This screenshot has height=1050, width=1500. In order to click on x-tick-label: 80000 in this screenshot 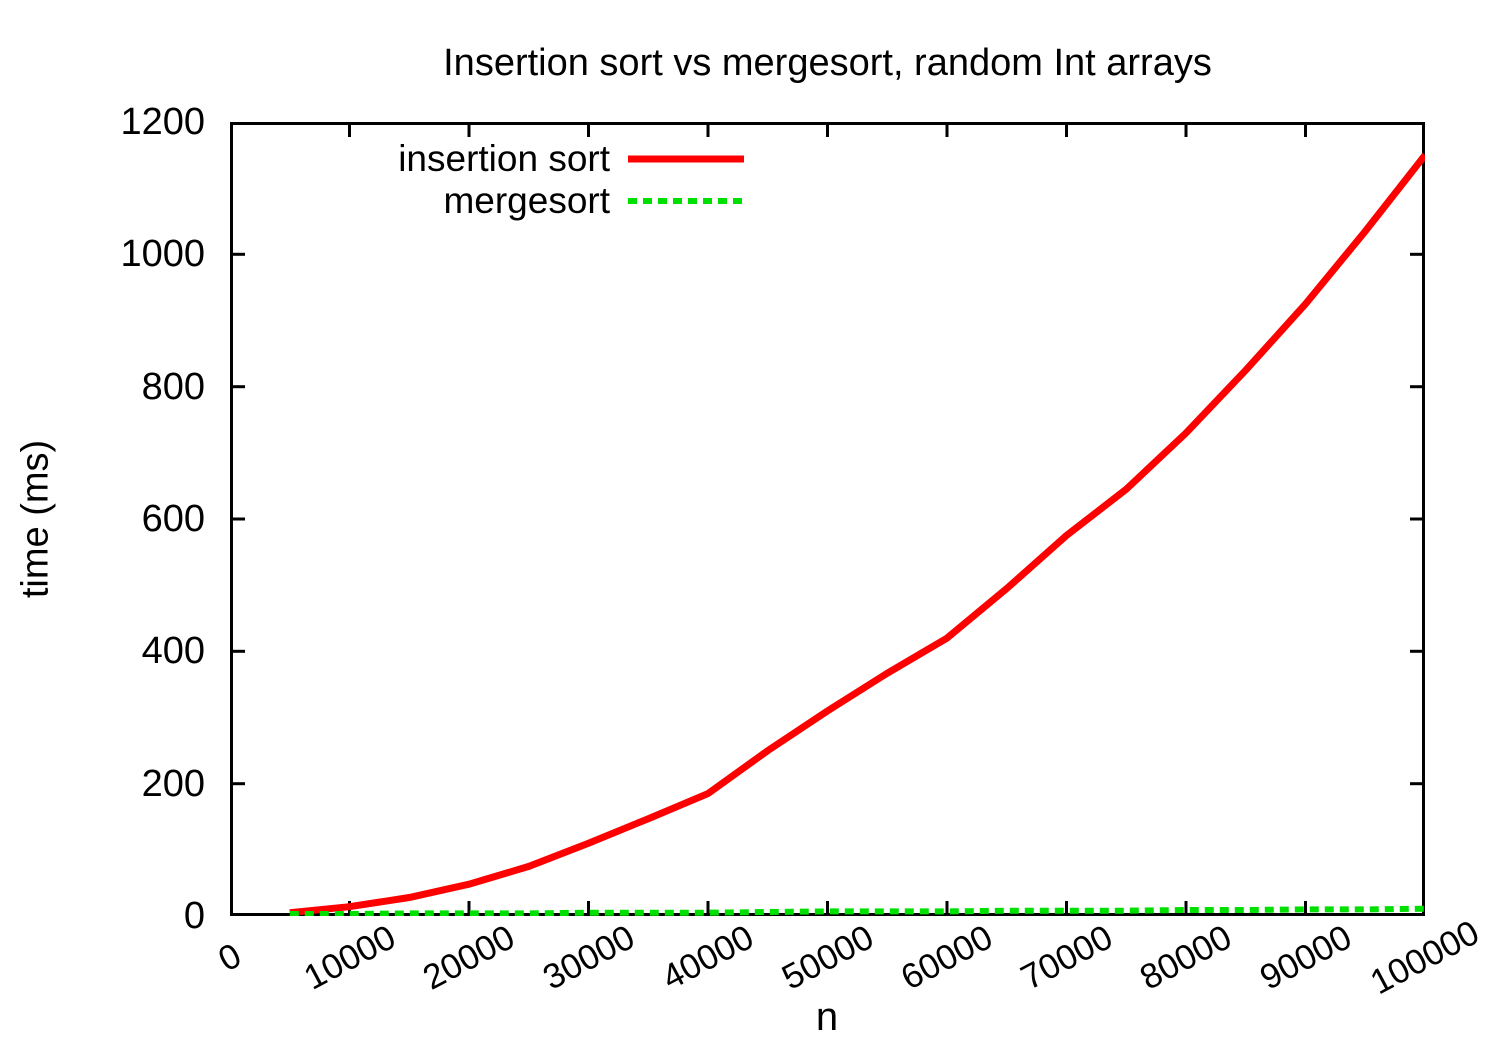, I will do `click(1185, 957)`.